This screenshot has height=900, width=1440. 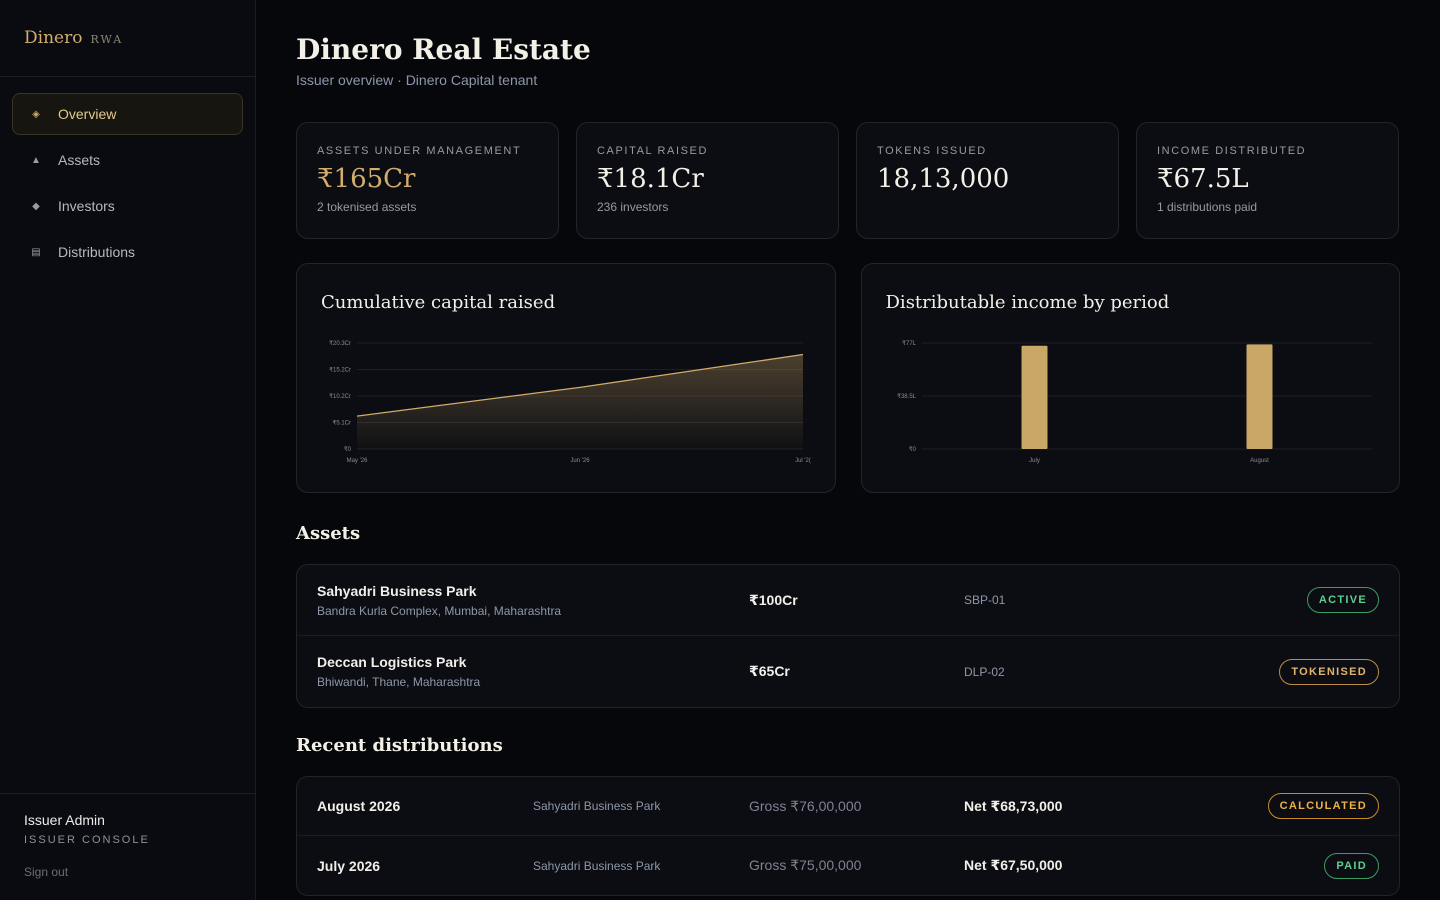 I want to click on x-tick-label: Jun '26, so click(x=580, y=461).